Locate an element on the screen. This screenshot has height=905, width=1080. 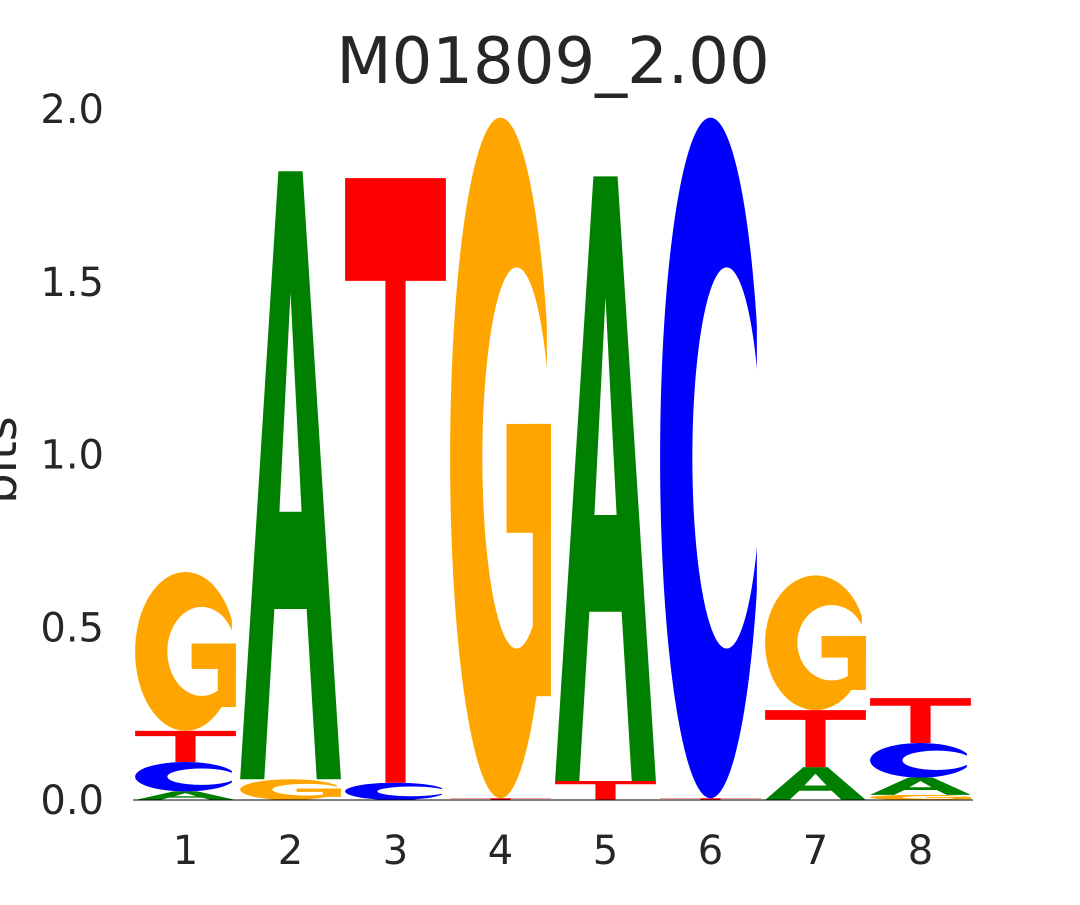
x-axis-ticks: 1 2 3 4 5 6 7 8 is located at coordinates (553, 851).